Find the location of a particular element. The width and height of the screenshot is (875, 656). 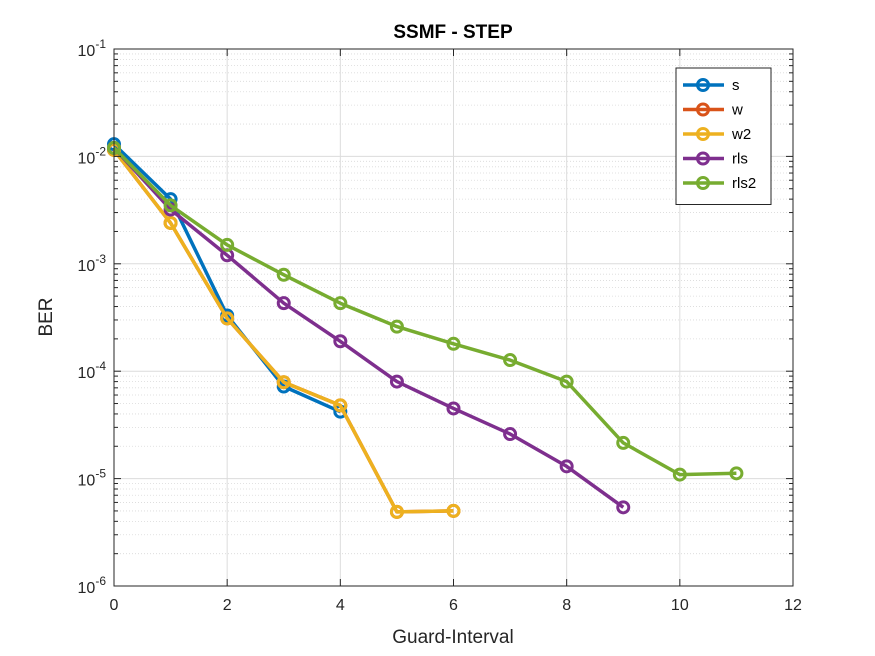

legend-marker-s is located at coordinates (703, 85).